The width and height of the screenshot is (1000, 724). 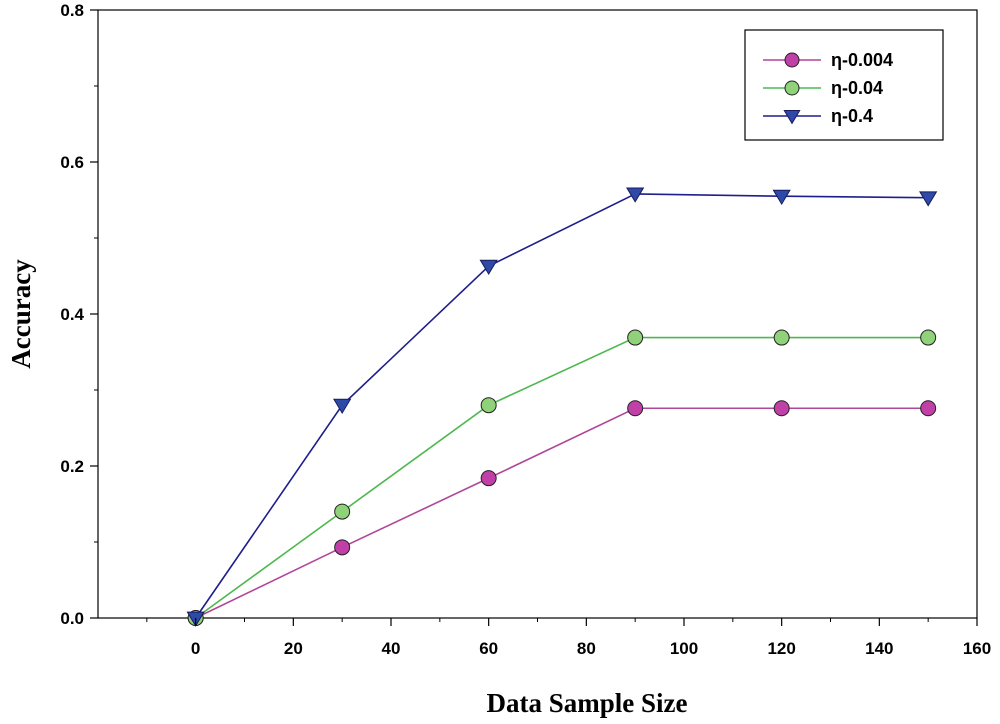 I want to click on legend-label: η-0.4, so click(x=852, y=116).